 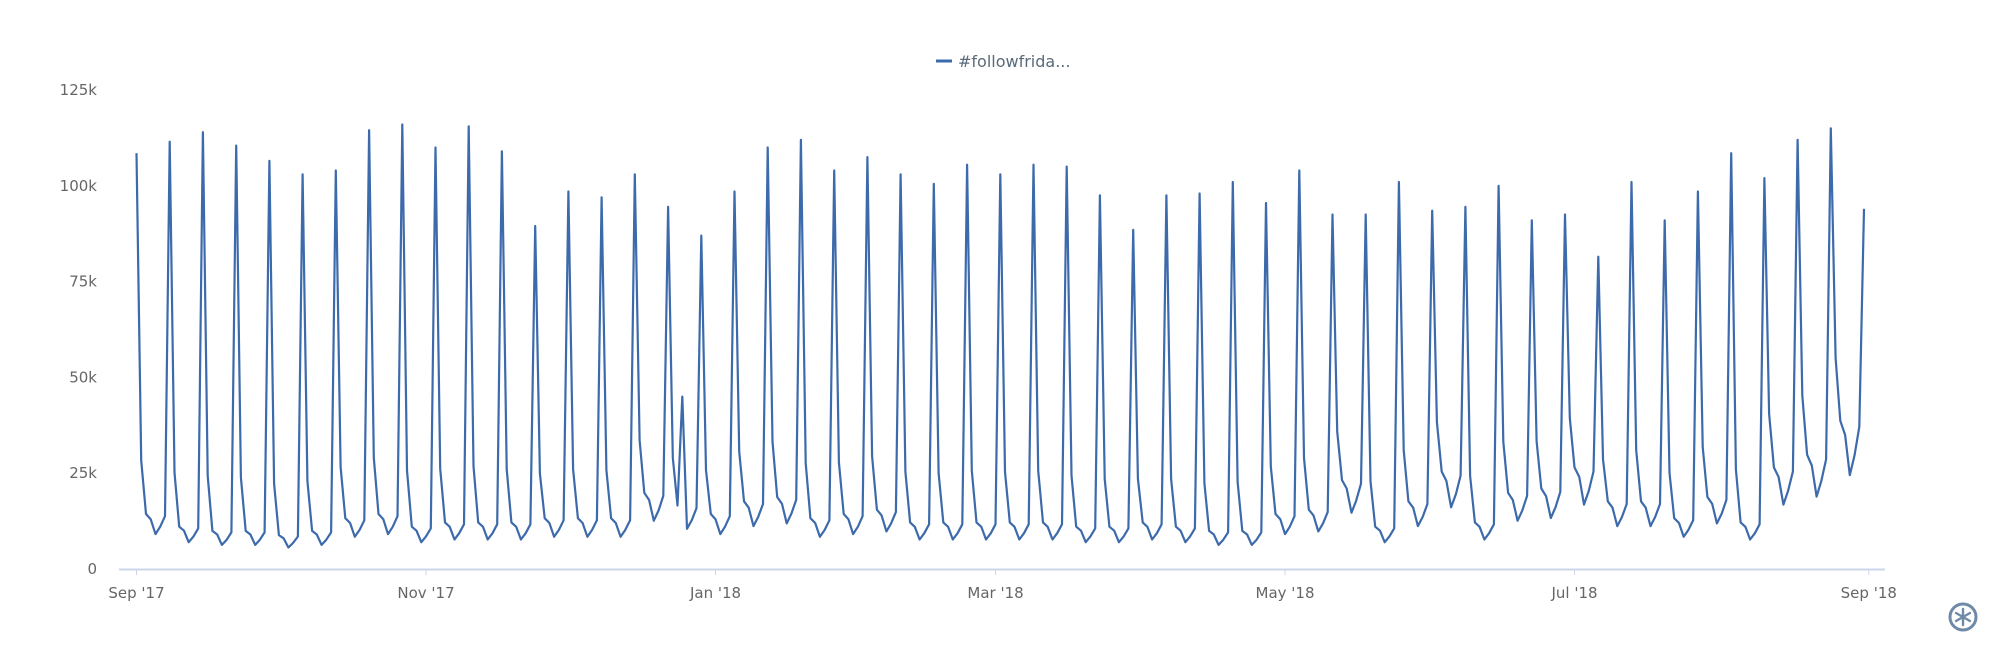 I want to click on y-tick-label: 125k, so click(x=79, y=90).